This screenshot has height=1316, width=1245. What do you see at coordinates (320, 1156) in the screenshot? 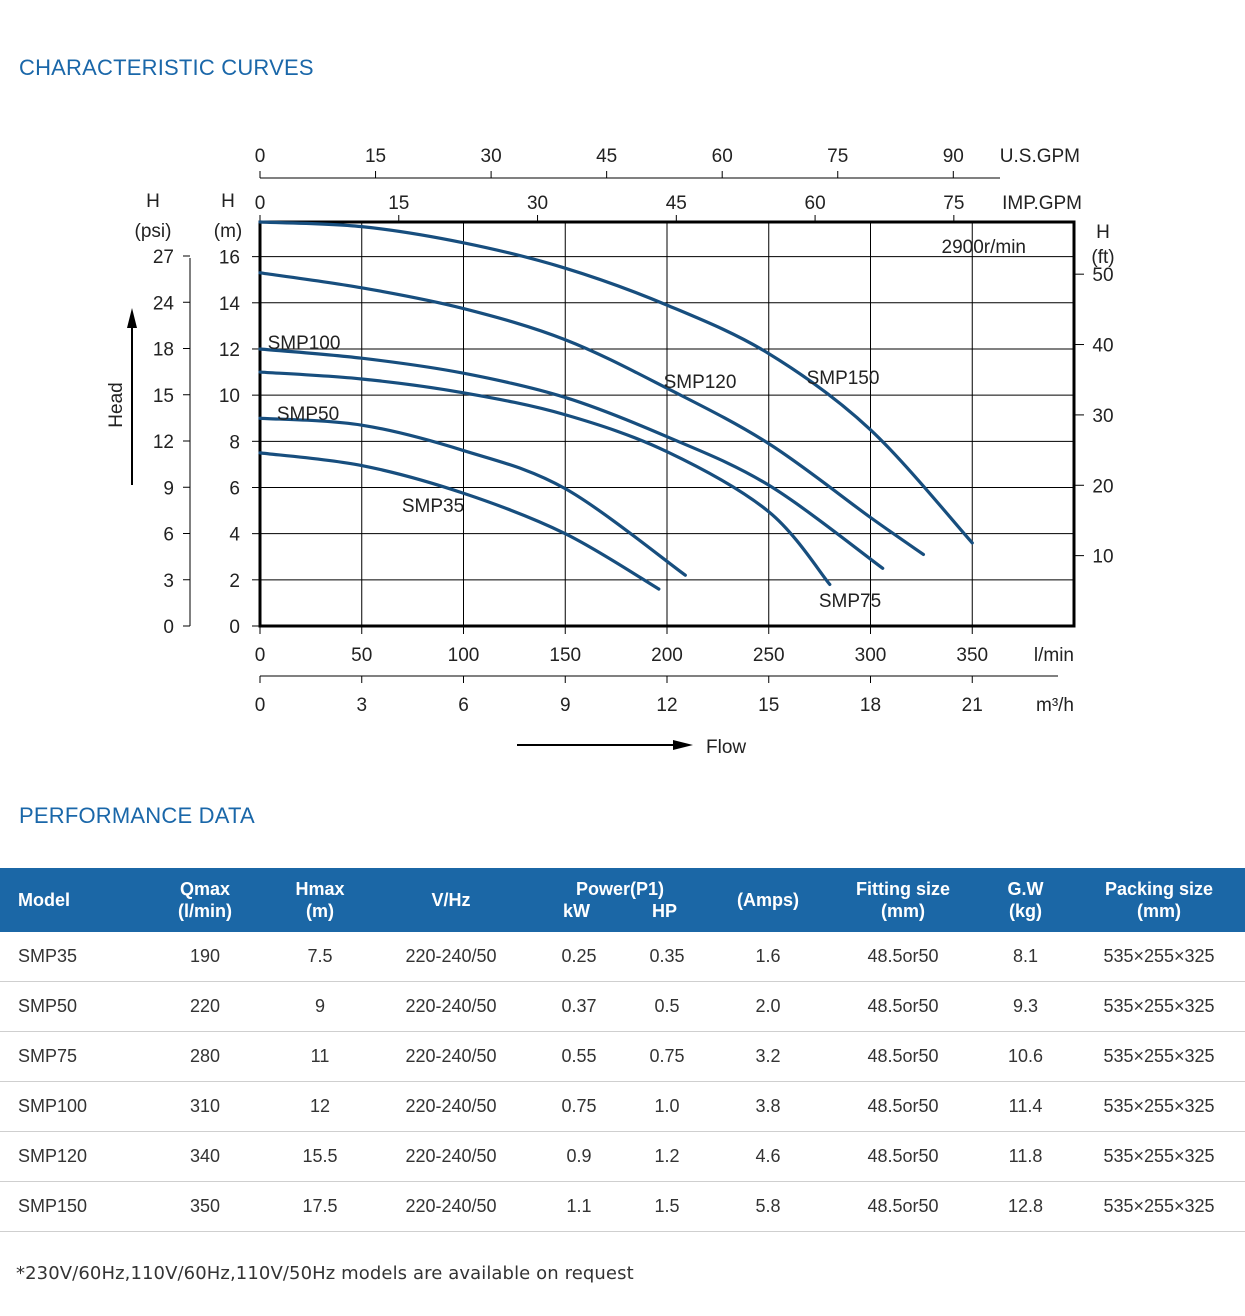
I see `cell-hmax: 15.5` at bounding box center [320, 1156].